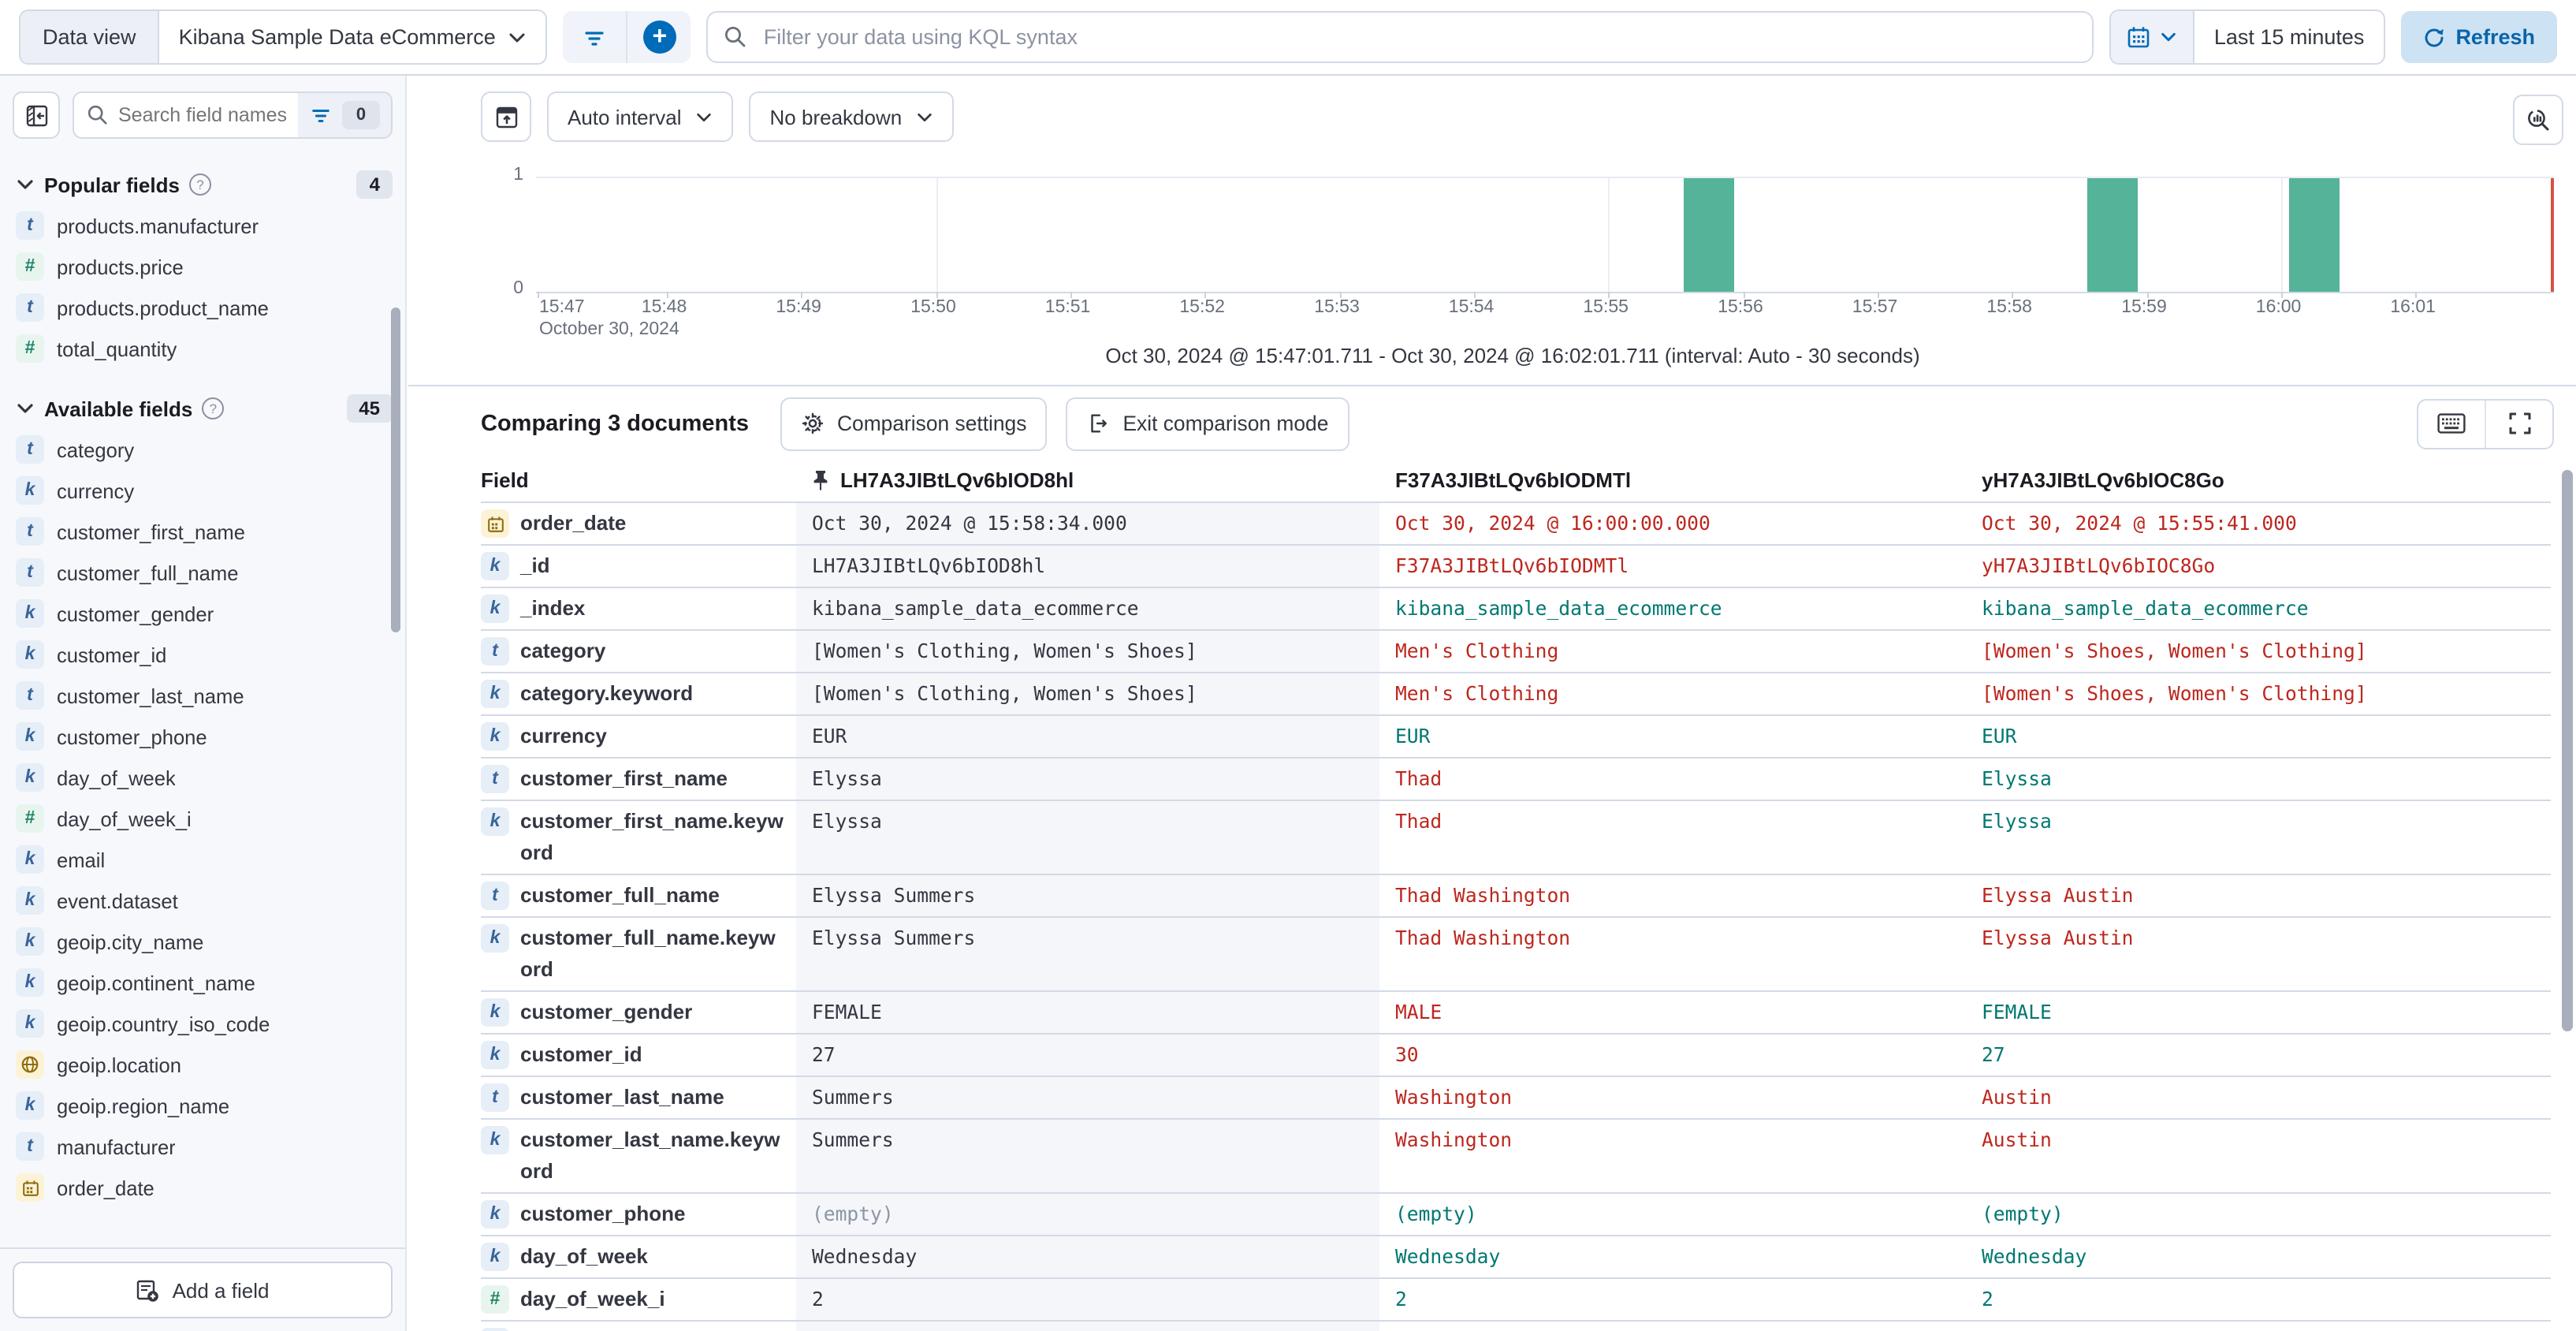 Image resolution: width=2576 pixels, height=1331 pixels. What do you see at coordinates (202, 695) in the screenshot?
I see `field-list-item-customer_last_name: t customer_last_name` at bounding box center [202, 695].